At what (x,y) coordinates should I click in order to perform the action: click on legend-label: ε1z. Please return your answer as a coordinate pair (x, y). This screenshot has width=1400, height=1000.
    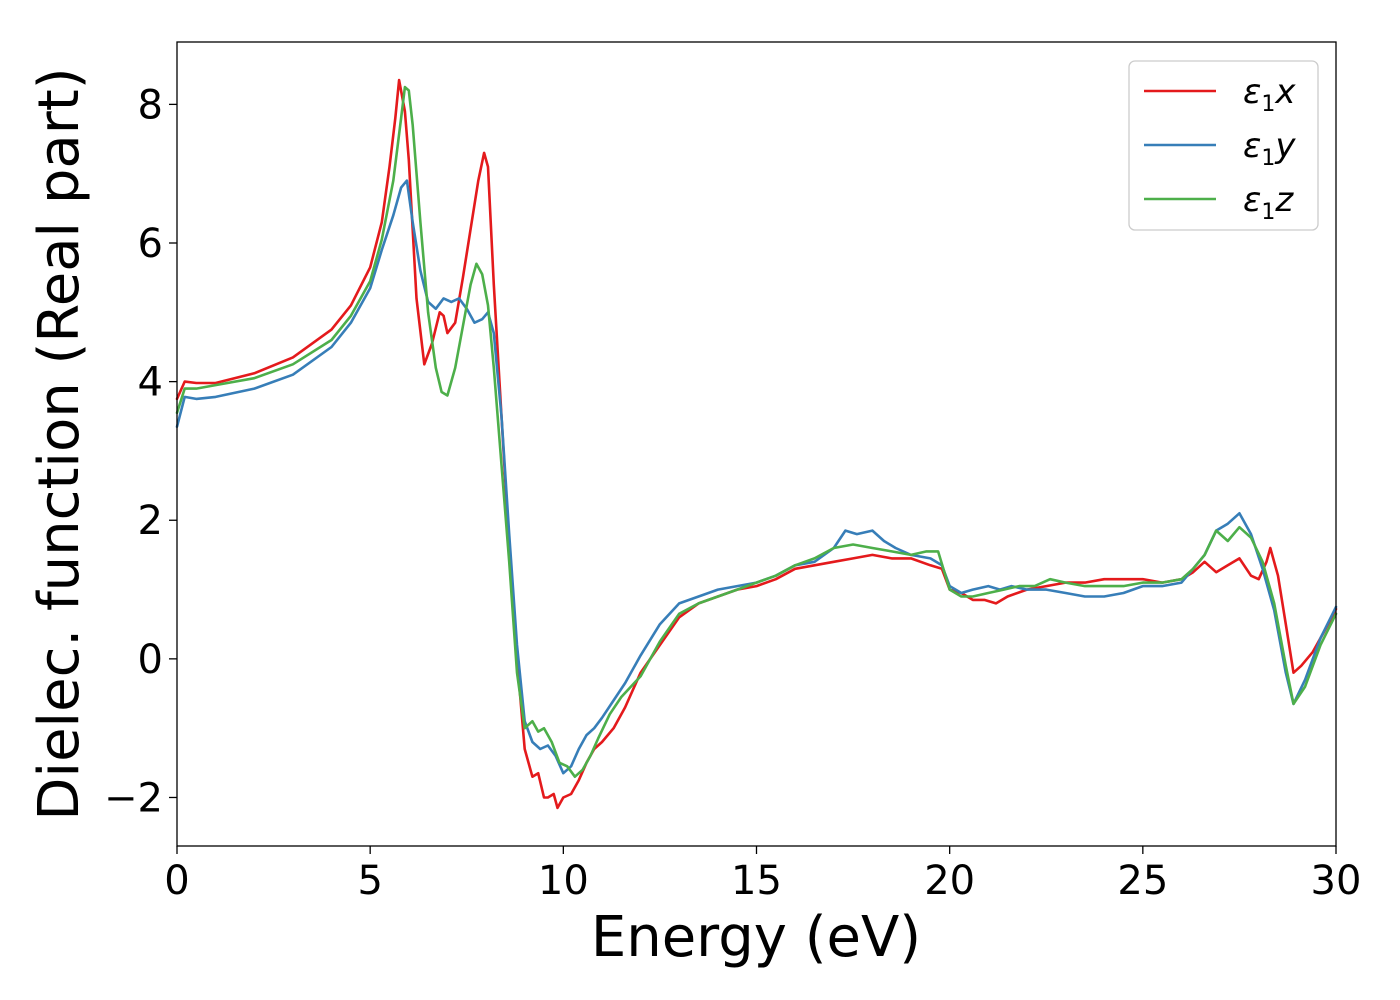
    Looking at the image, I should click on (1268, 202).